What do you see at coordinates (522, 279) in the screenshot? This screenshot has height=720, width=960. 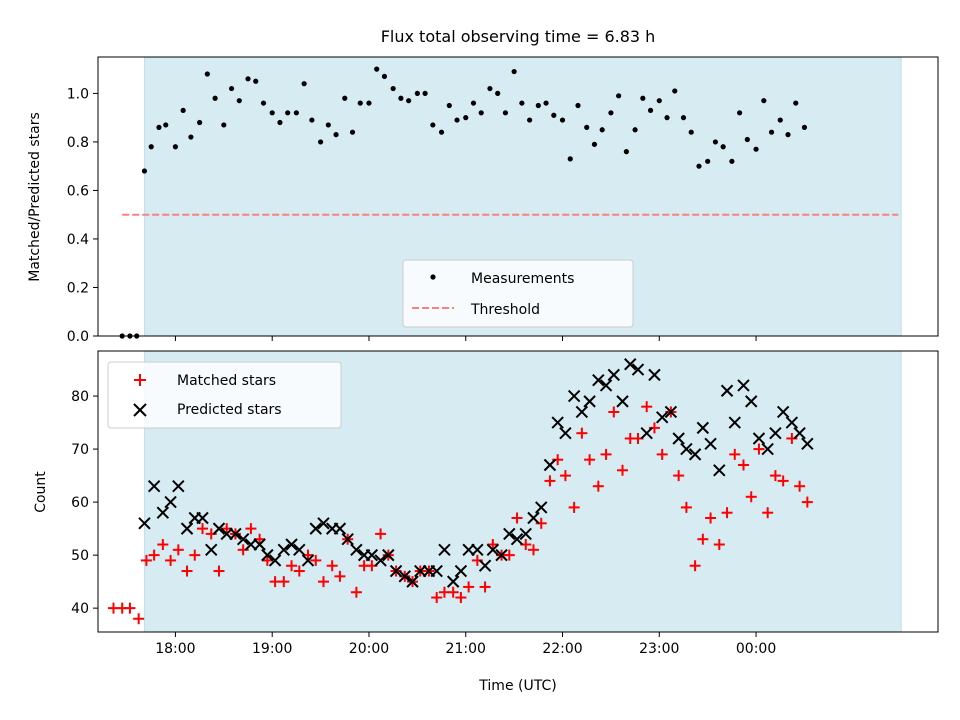 I see `legend-measurements-label: Measurements` at bounding box center [522, 279].